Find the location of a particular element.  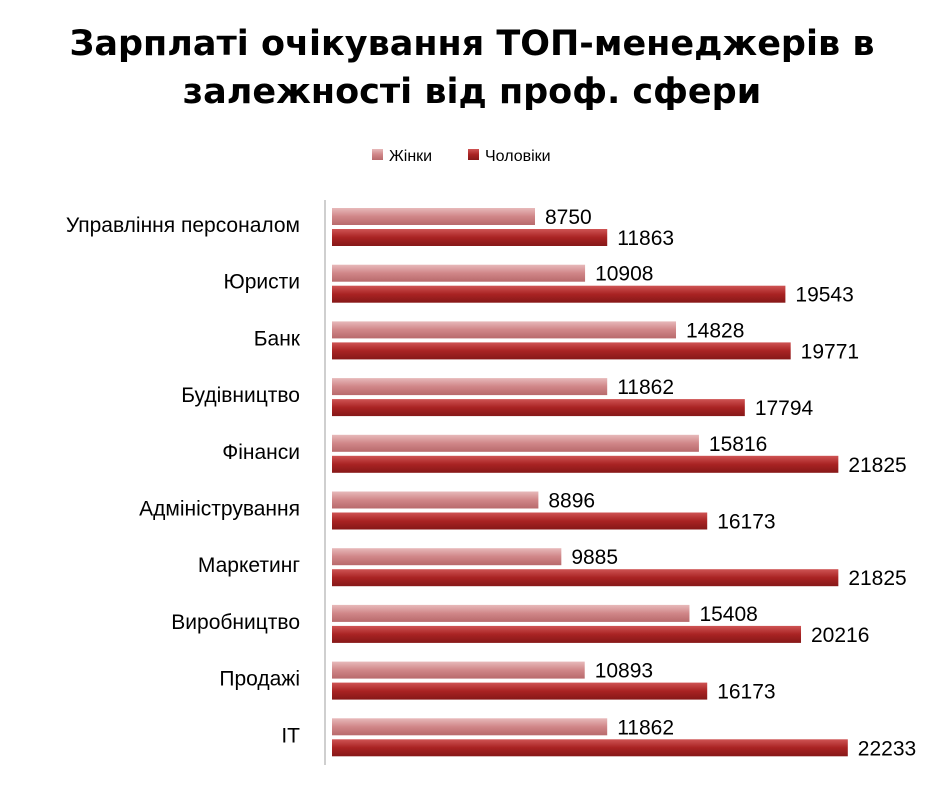

value-label-women: 15408 is located at coordinates (728, 614).